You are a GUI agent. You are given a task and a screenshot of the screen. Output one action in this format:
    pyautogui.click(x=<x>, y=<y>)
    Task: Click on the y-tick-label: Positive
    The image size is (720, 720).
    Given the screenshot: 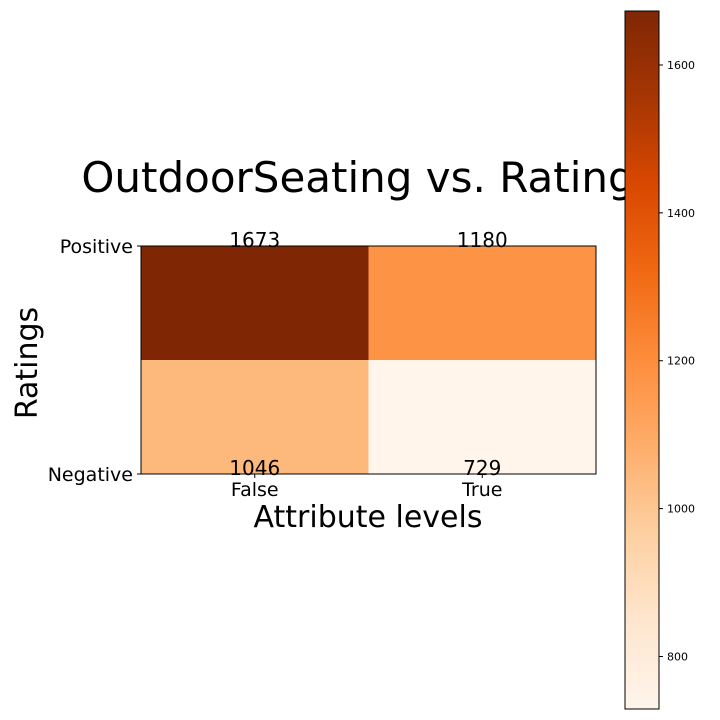 What is the action you would take?
    pyautogui.click(x=96, y=247)
    